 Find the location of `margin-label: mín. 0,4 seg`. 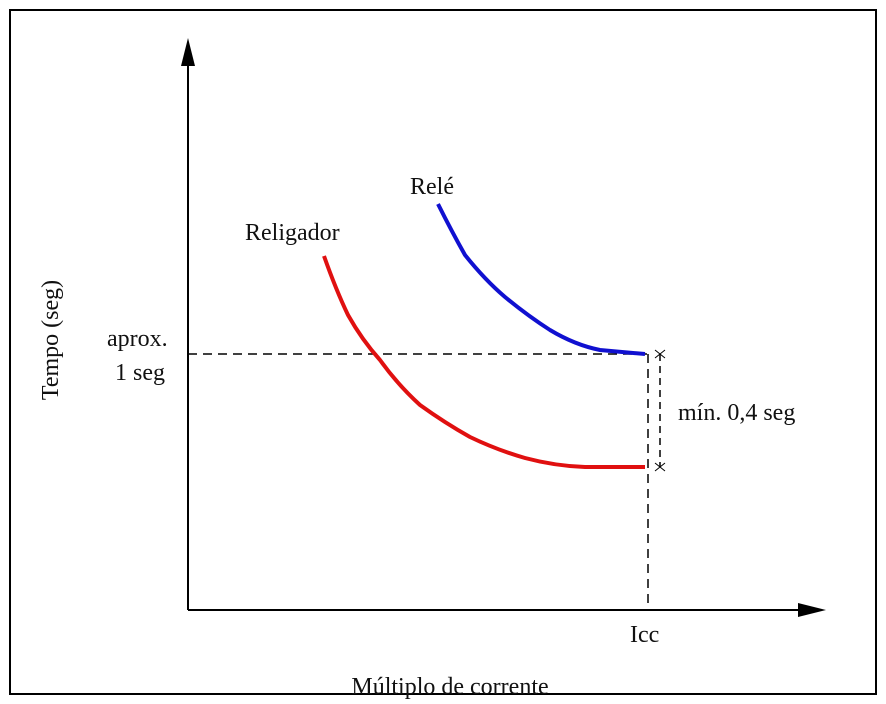

margin-label: mín. 0,4 seg is located at coordinates (736, 413).